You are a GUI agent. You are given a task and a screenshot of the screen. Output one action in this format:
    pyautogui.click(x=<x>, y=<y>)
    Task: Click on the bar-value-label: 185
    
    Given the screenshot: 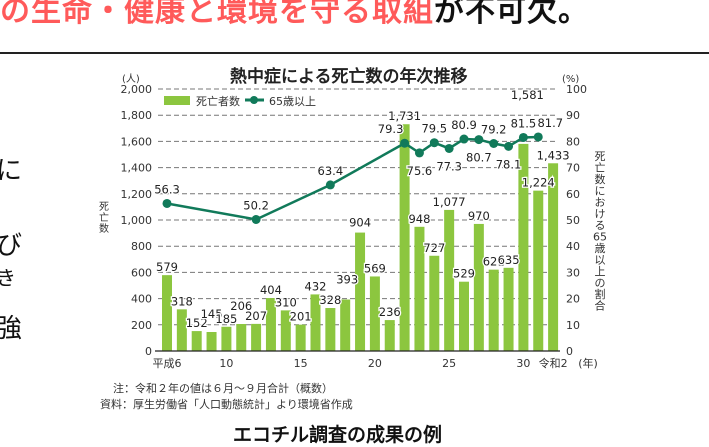 What is the action you would take?
    pyautogui.click(x=226, y=319)
    